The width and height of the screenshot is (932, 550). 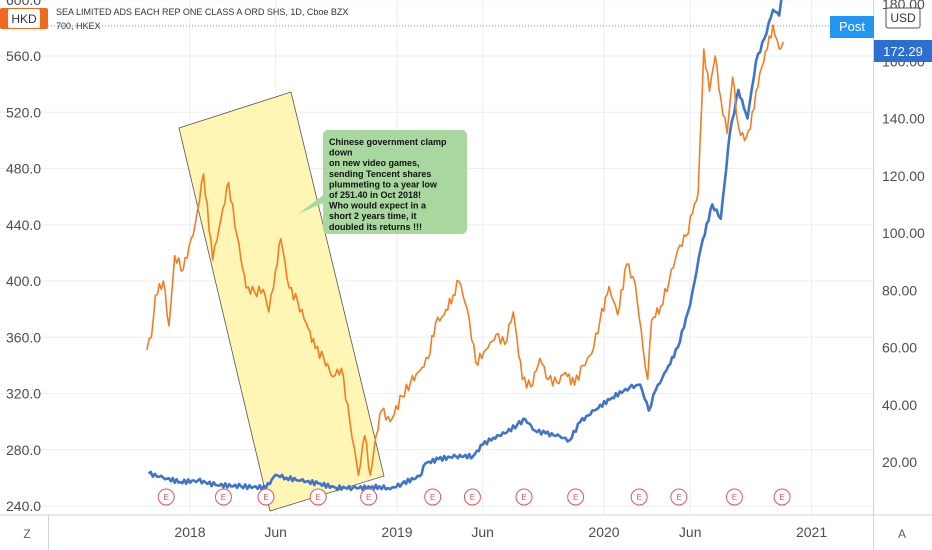 What do you see at coordinates (380, 174) in the screenshot?
I see `annotation-line: sending Tencent shares` at bounding box center [380, 174].